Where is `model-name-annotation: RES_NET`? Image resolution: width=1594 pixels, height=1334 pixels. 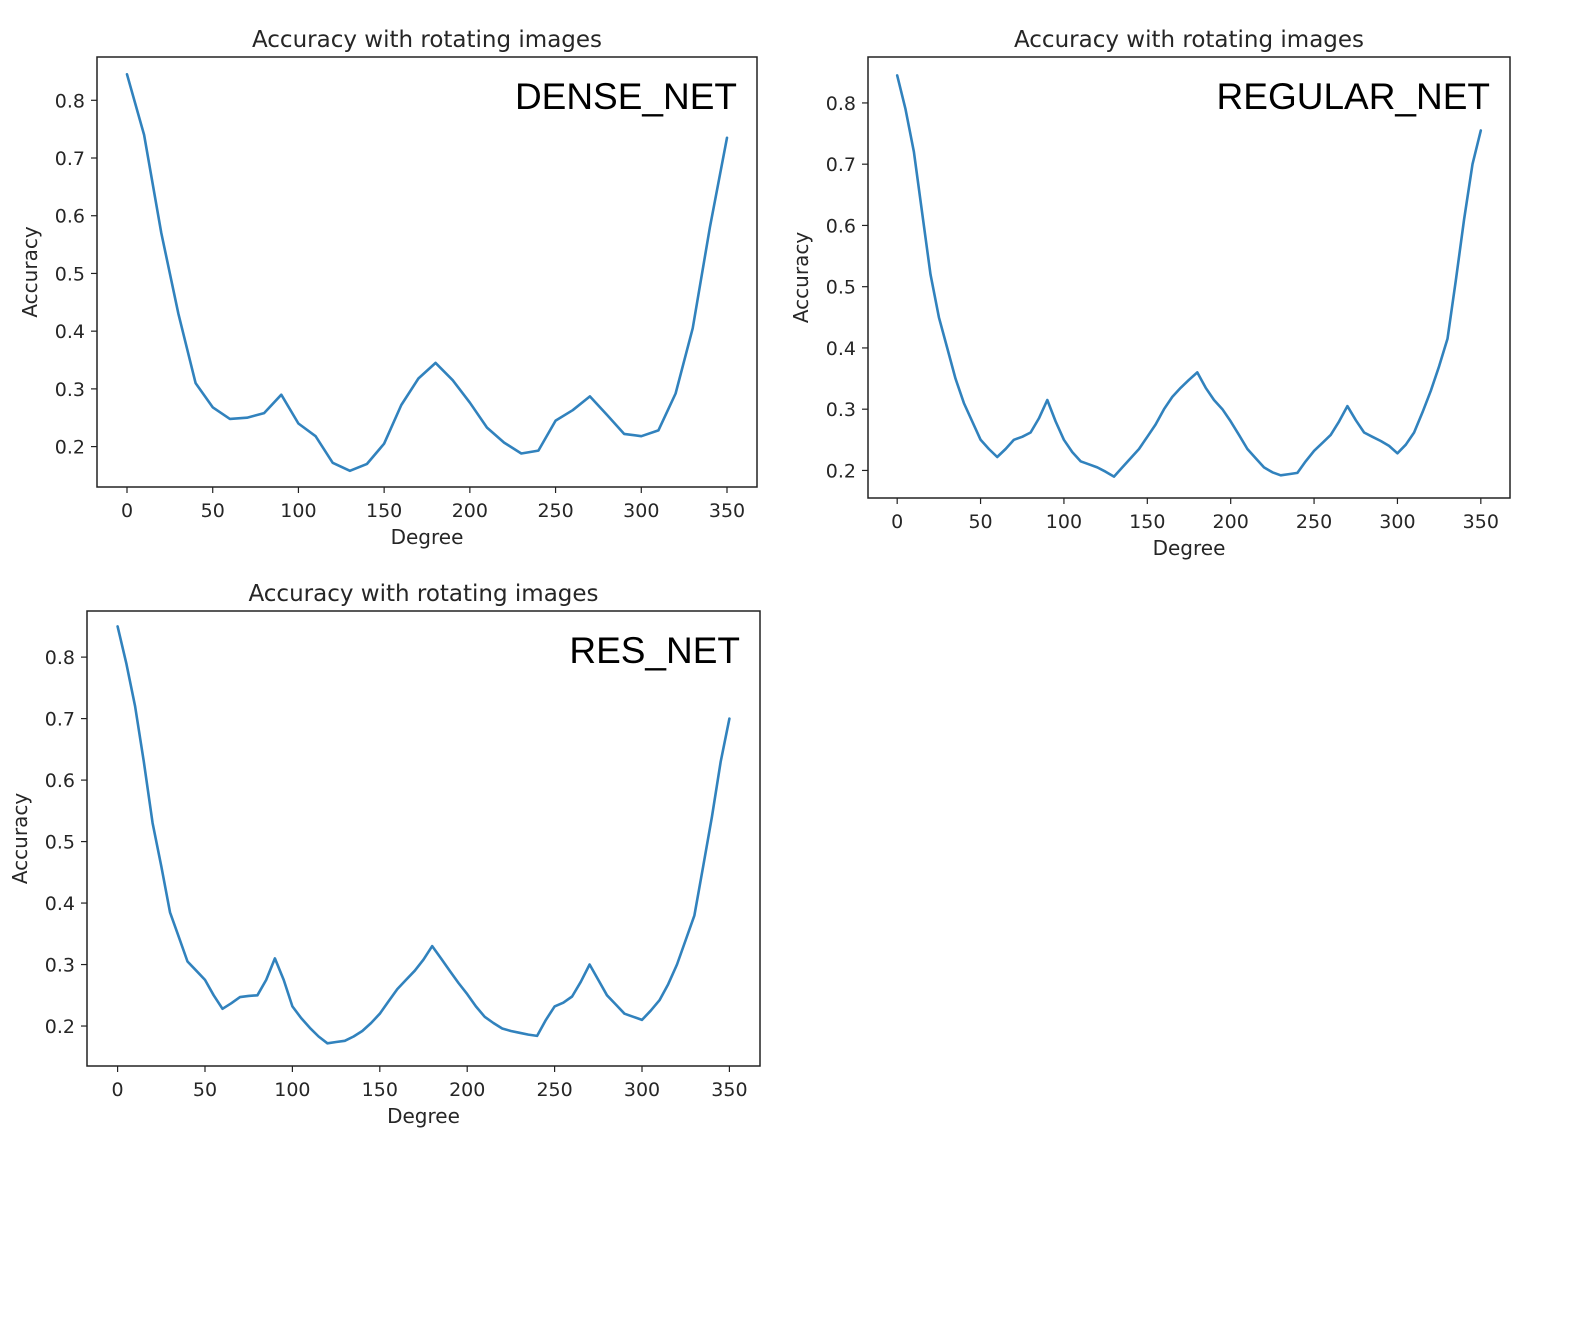 model-name-annotation: RES_NET is located at coordinates (654, 650).